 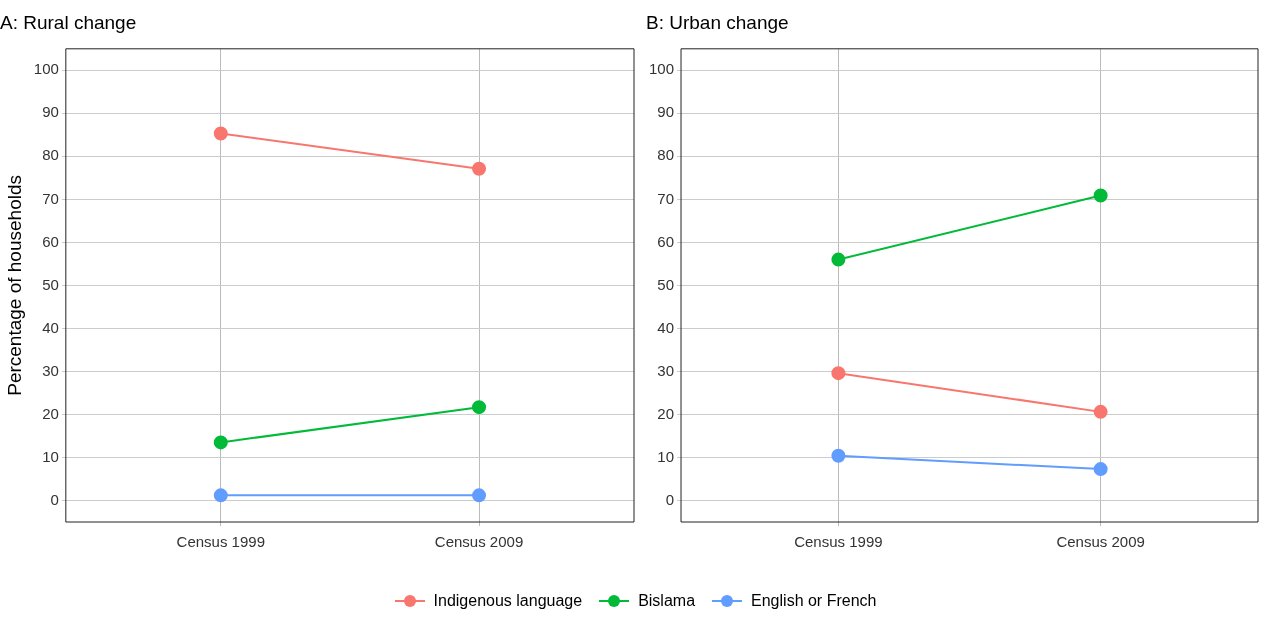 I want to click on y-axis-title: Percentage of households, so click(x=14, y=285).